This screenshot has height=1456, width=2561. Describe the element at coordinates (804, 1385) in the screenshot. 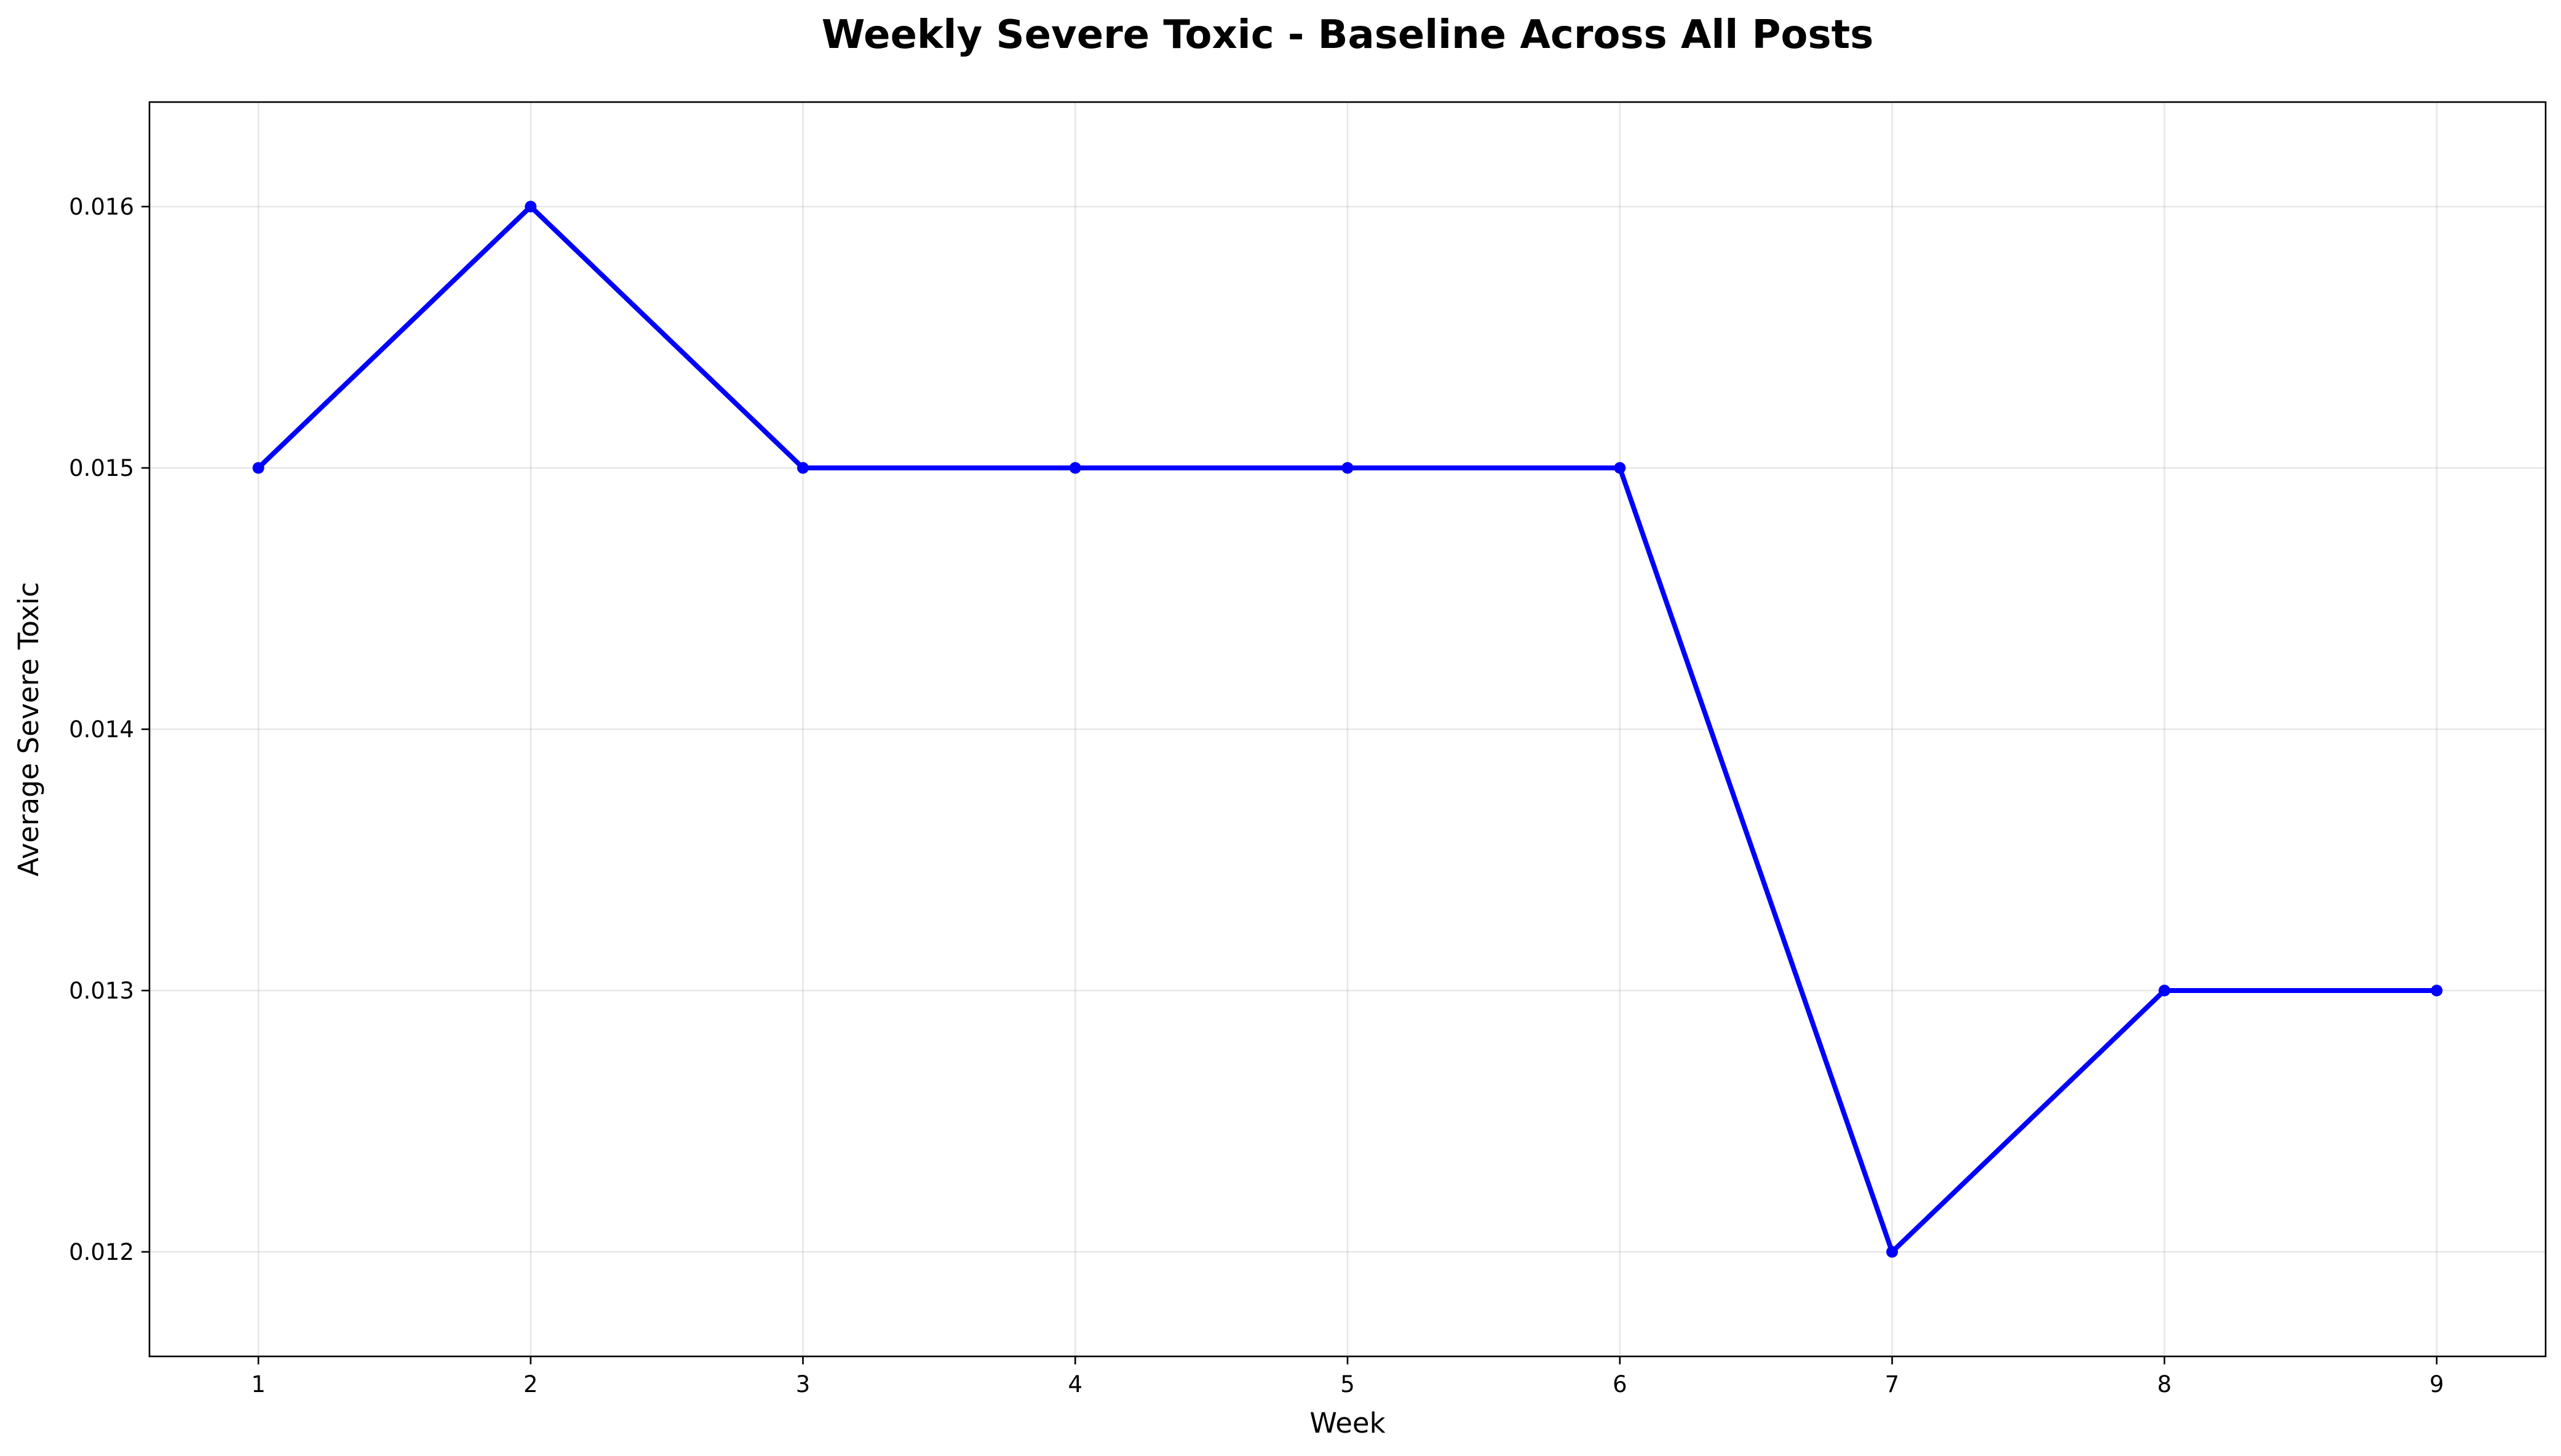

I see `x-tick-label: 3` at that location.